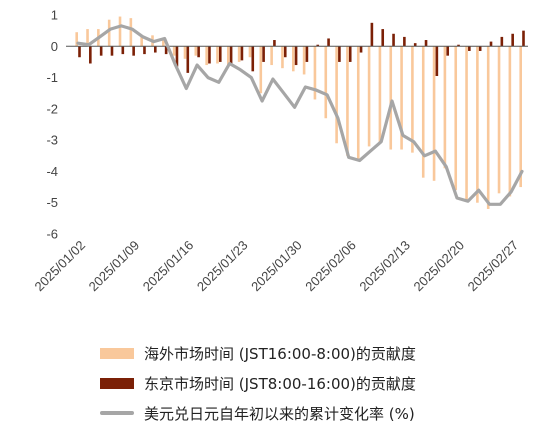  I want to click on y-tick-label: 1, so click(54, 15).